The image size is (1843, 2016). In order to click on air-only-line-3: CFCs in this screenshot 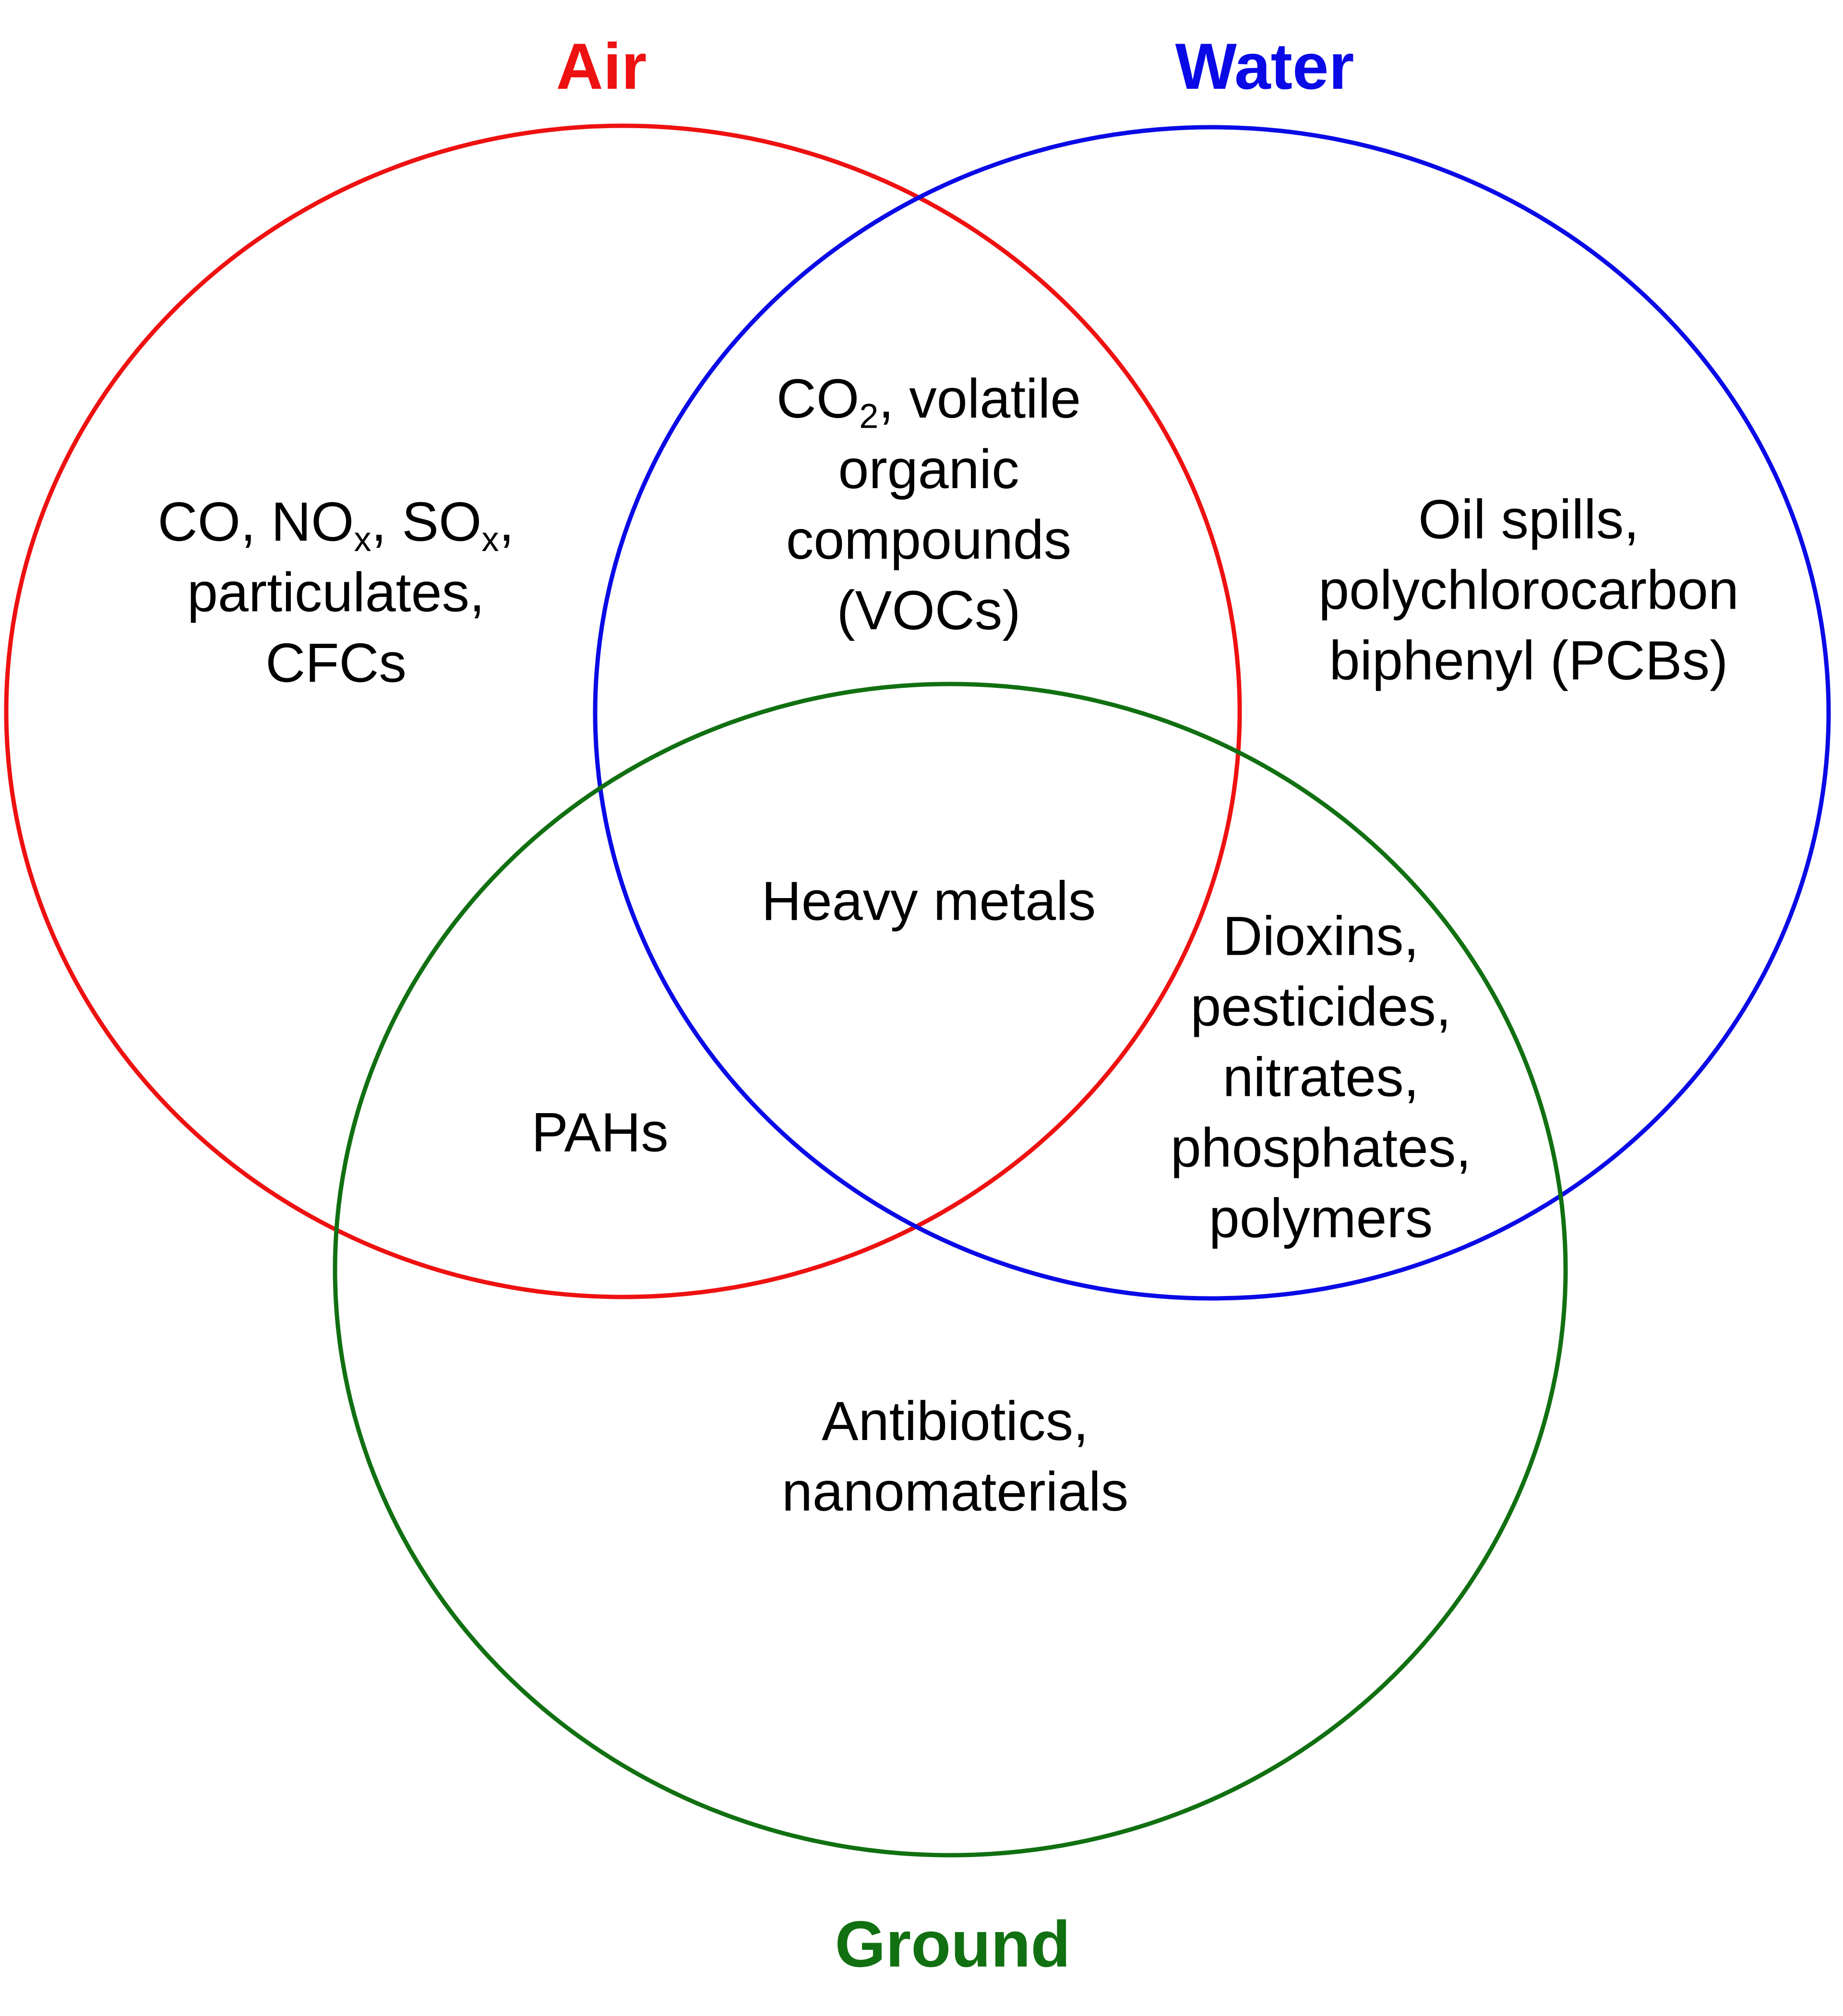, I will do `click(336, 663)`.